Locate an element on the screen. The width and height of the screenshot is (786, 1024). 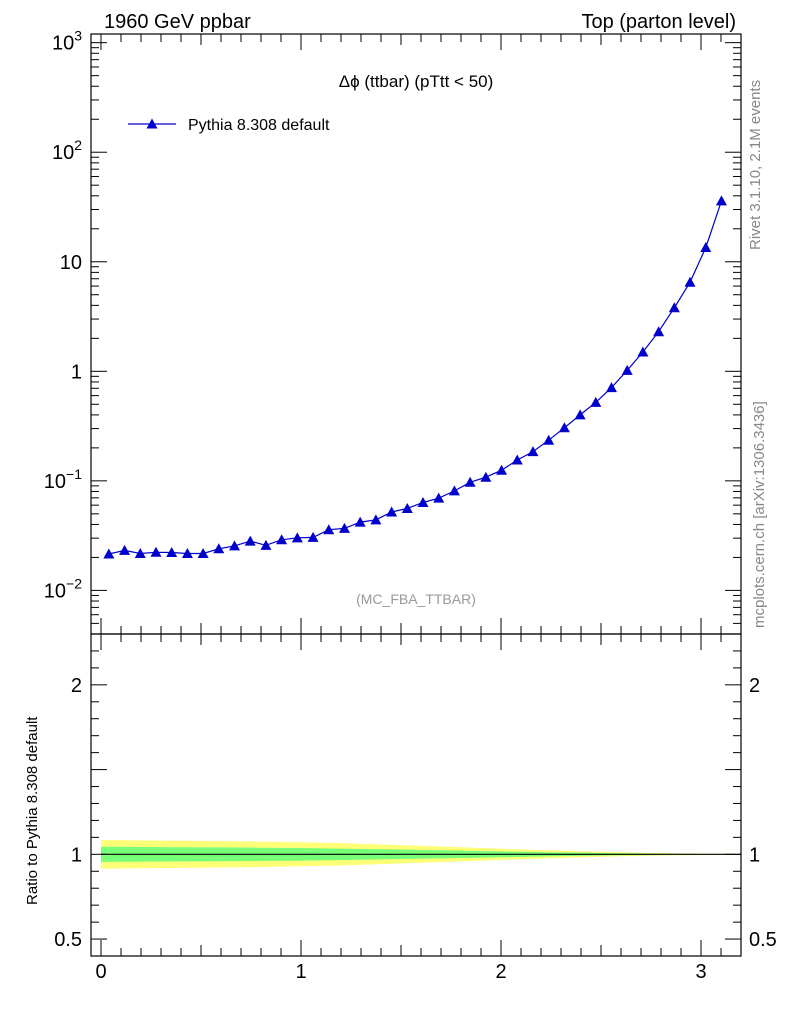
y-tick-label: 10⁻¹ is located at coordinates (63, 479).